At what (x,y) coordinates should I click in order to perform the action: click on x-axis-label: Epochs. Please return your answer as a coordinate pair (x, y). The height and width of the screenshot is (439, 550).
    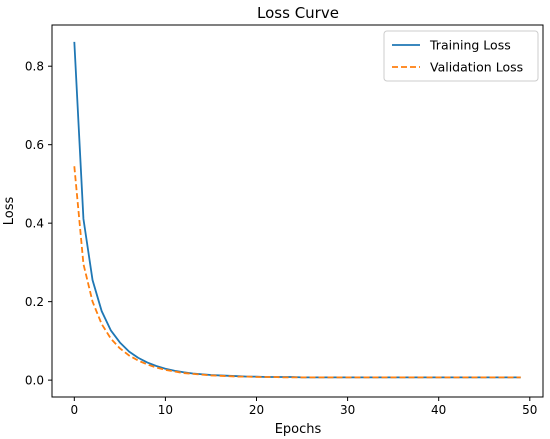
    Looking at the image, I should click on (298, 429).